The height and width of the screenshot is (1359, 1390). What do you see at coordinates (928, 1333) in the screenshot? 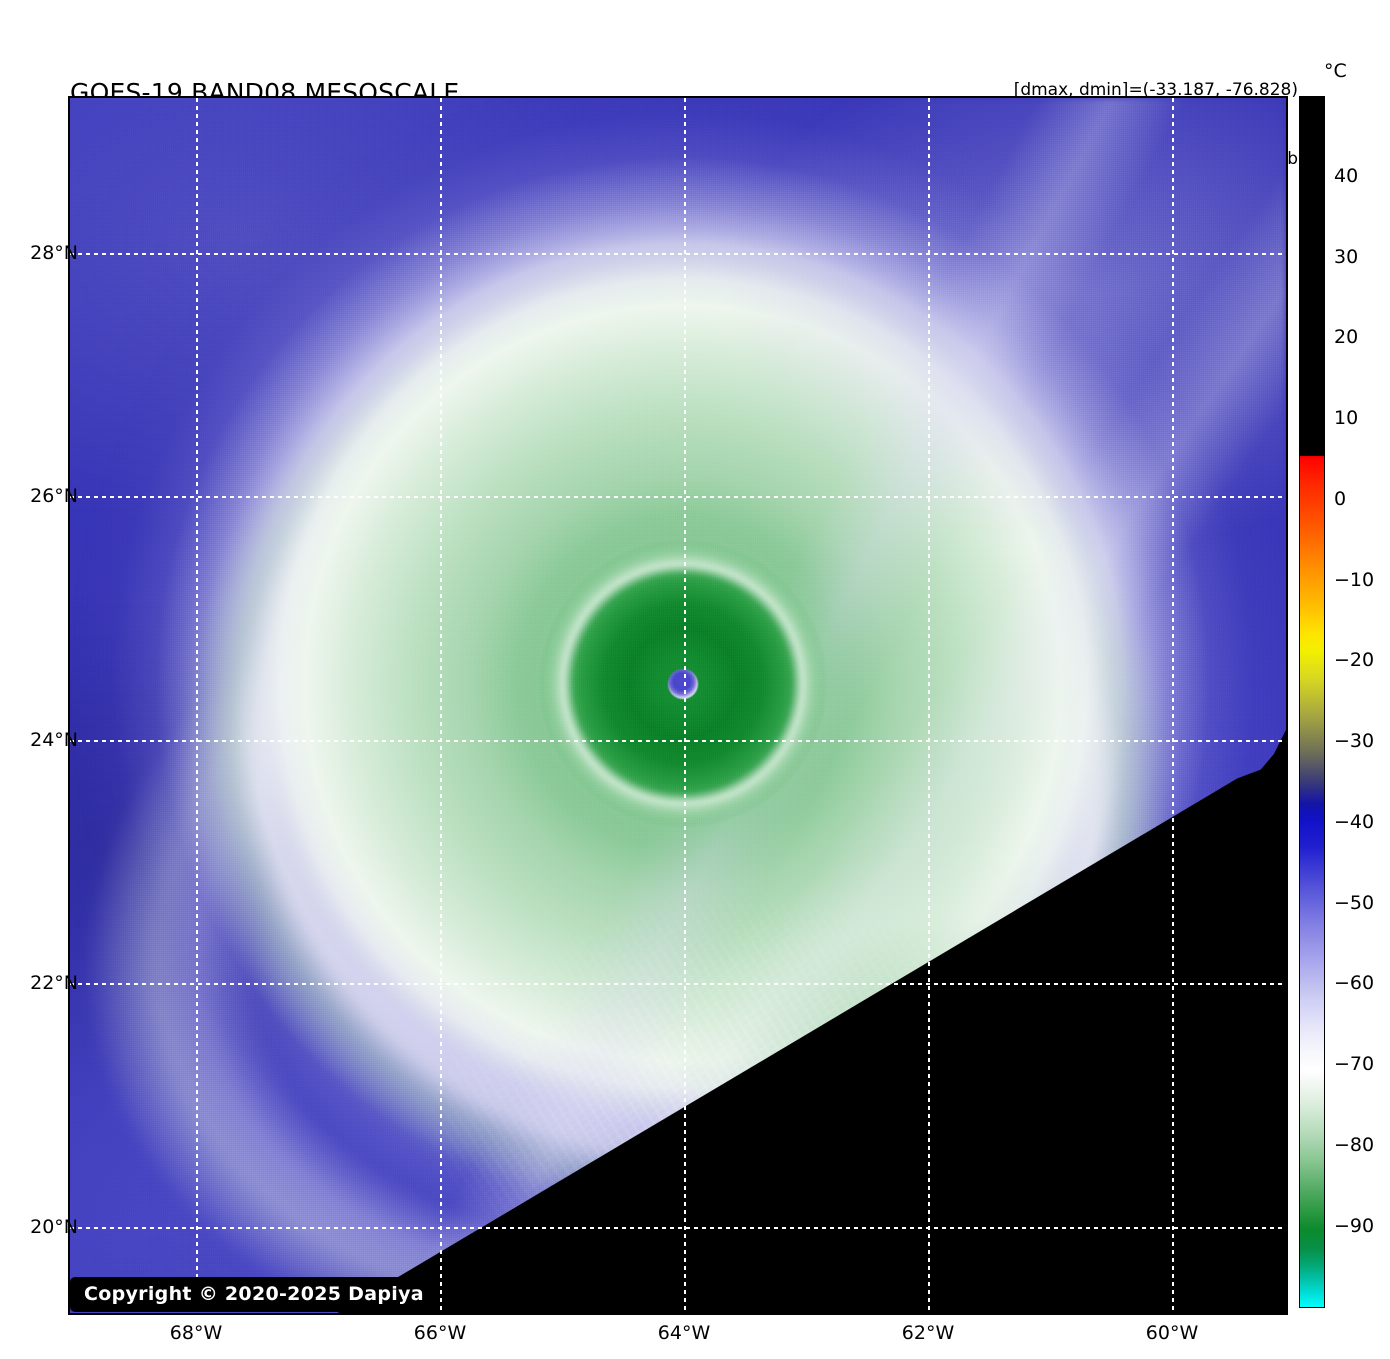
I see `xtick-label-62W: 62°W` at bounding box center [928, 1333].